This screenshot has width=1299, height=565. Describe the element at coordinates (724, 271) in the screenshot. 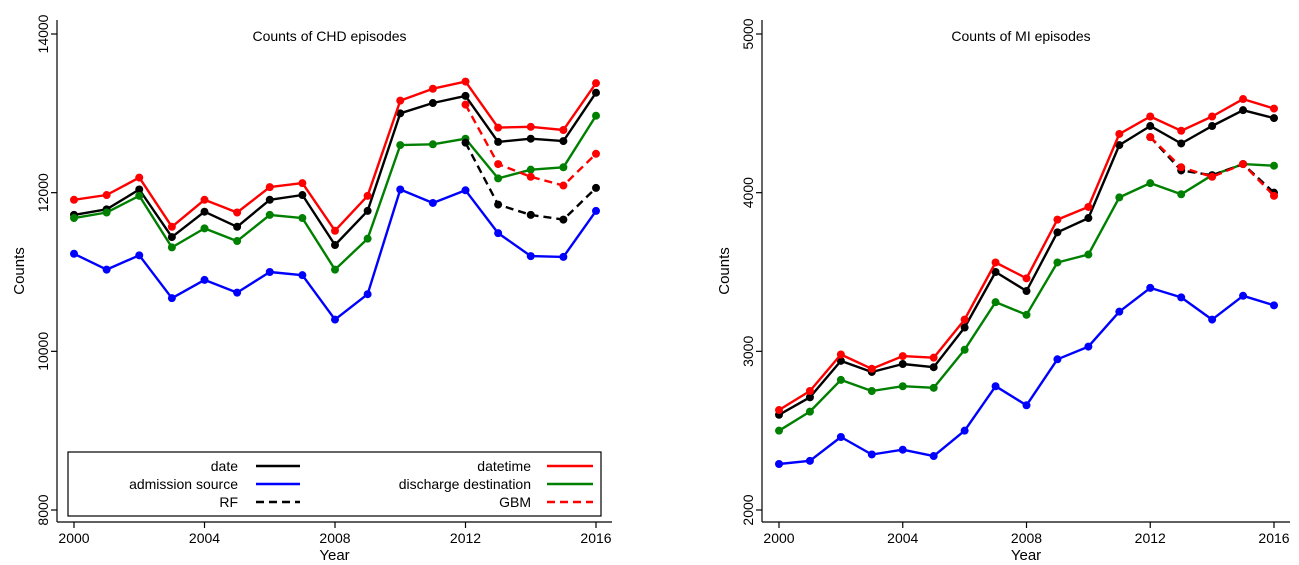

I see `y-axis-title: Counts` at that location.